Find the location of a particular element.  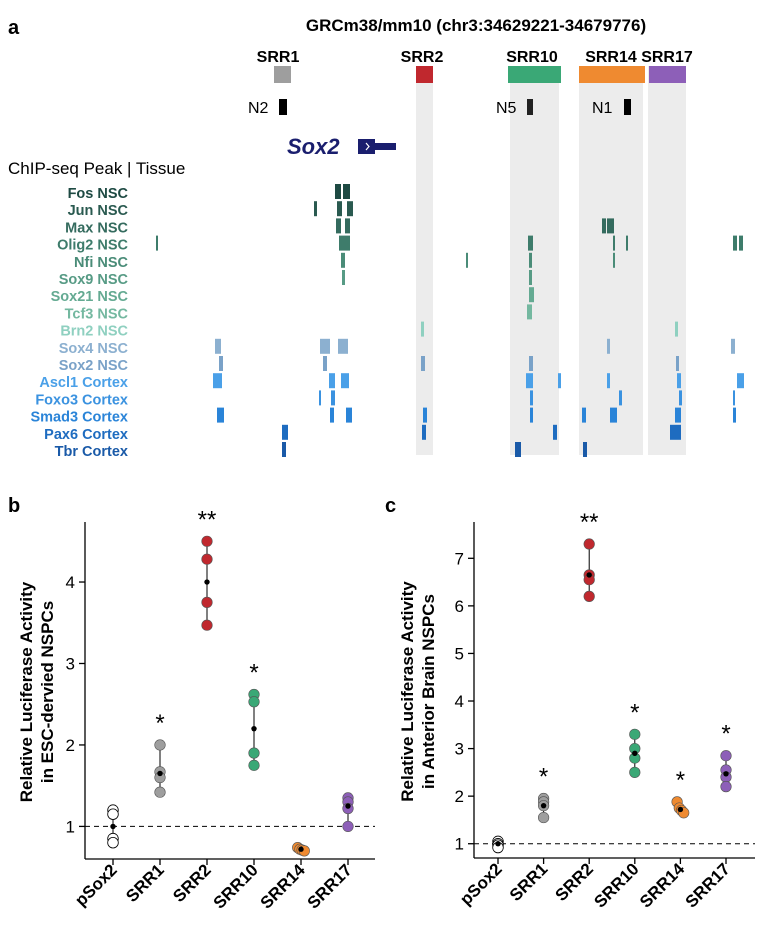

data-point-SRR1 is located at coordinates (160, 792).